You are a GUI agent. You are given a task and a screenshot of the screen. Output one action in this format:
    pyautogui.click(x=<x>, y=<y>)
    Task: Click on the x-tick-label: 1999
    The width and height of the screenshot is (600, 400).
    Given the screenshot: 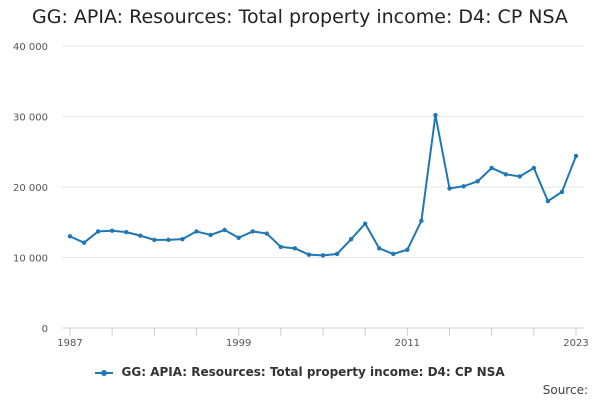 What is the action you would take?
    pyautogui.click(x=238, y=343)
    